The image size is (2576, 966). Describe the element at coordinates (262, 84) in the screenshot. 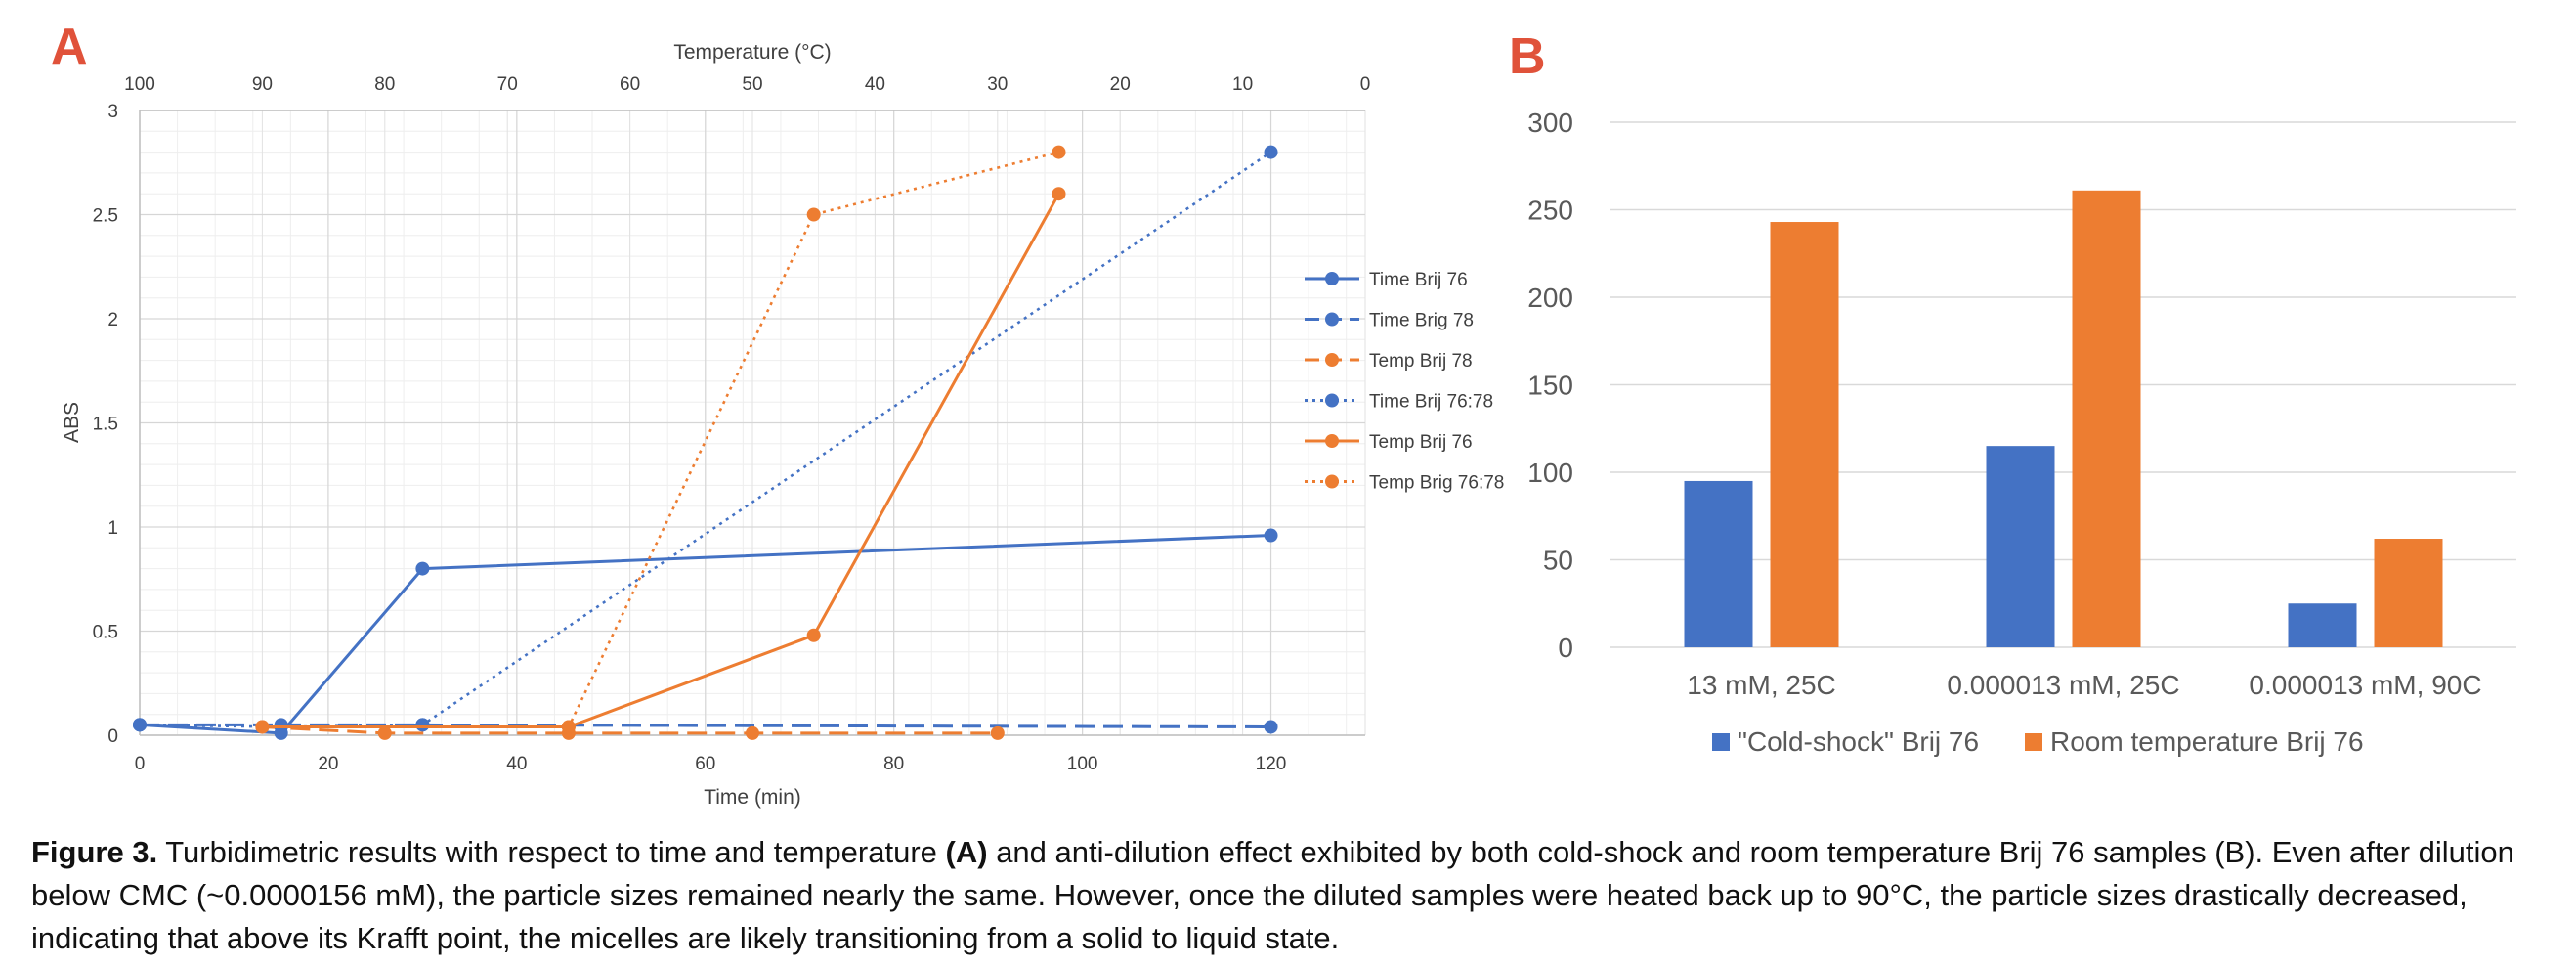

I see `x2-tick-label: 90` at that location.